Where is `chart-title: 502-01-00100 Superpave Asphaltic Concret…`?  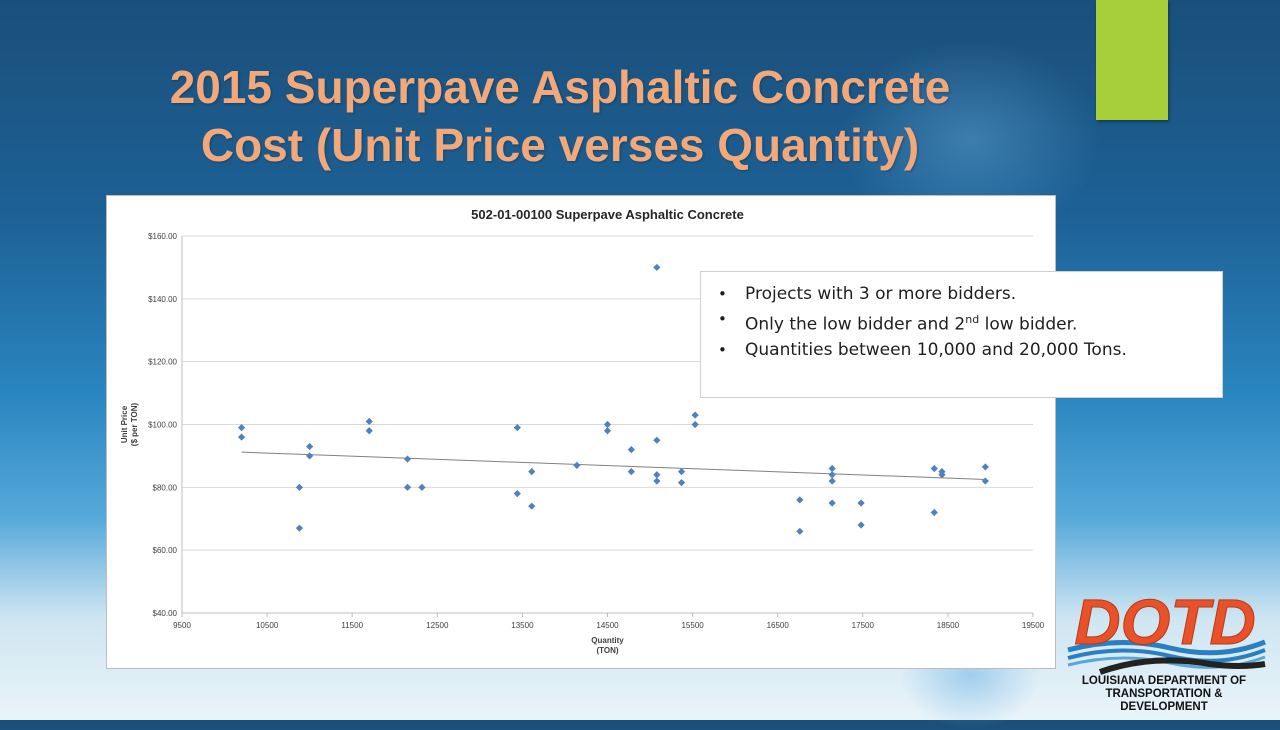 chart-title: 502-01-00100 Superpave Asphaltic Concret… is located at coordinates (607, 214).